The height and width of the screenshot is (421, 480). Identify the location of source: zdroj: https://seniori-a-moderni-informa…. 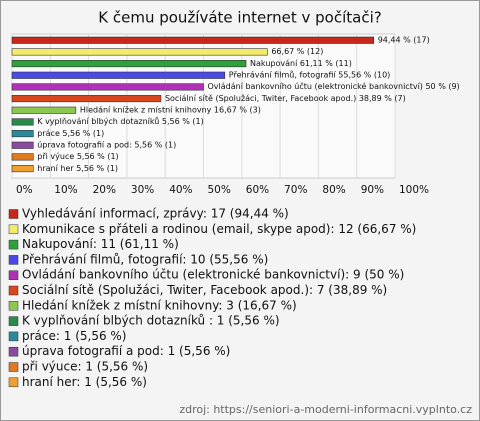
(325, 409).